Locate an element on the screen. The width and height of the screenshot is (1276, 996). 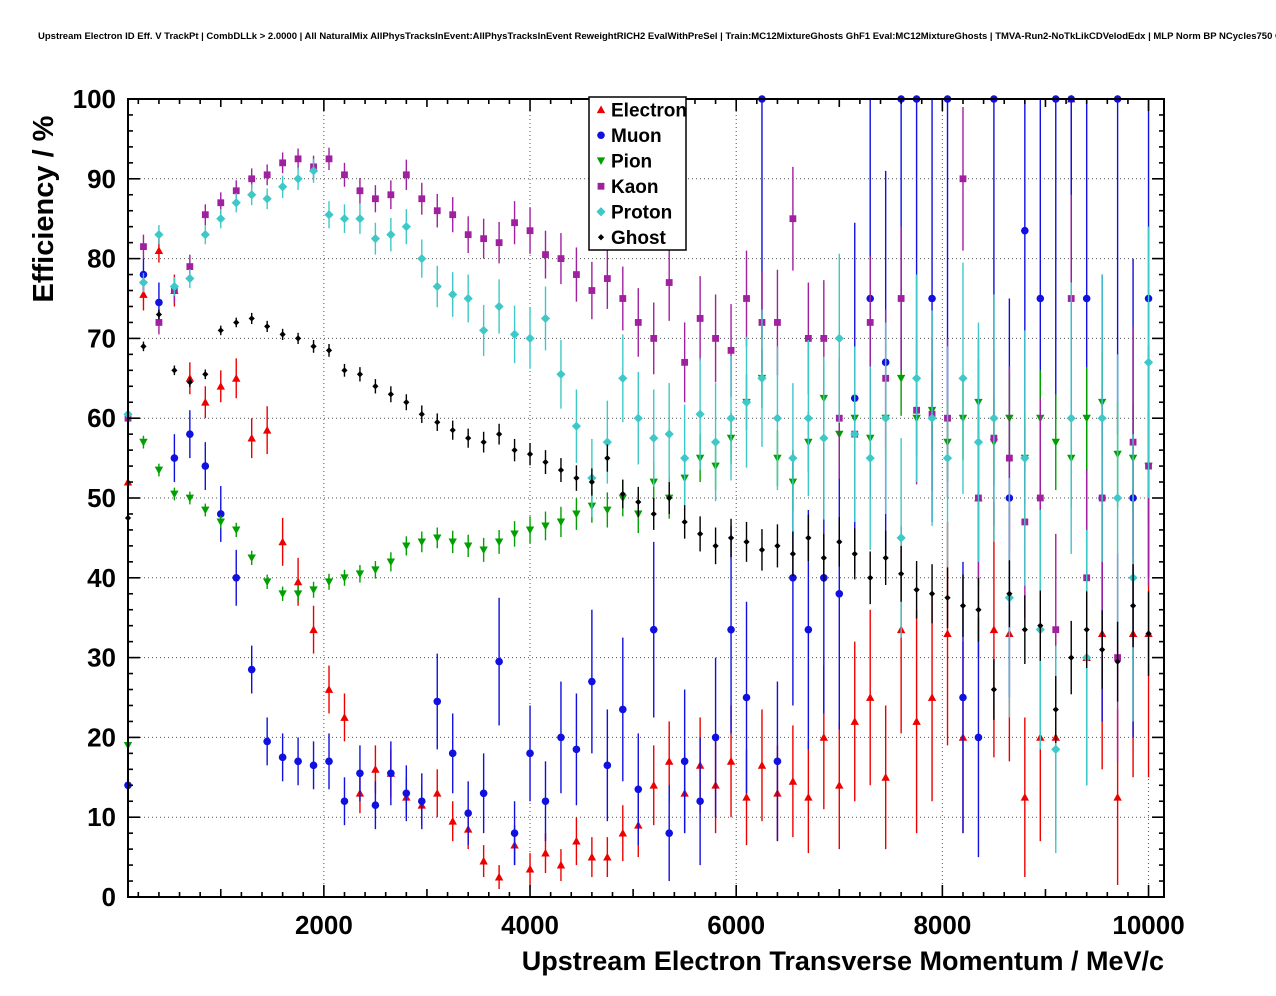
legend-item-pion: Pion is located at coordinates (624, 161).